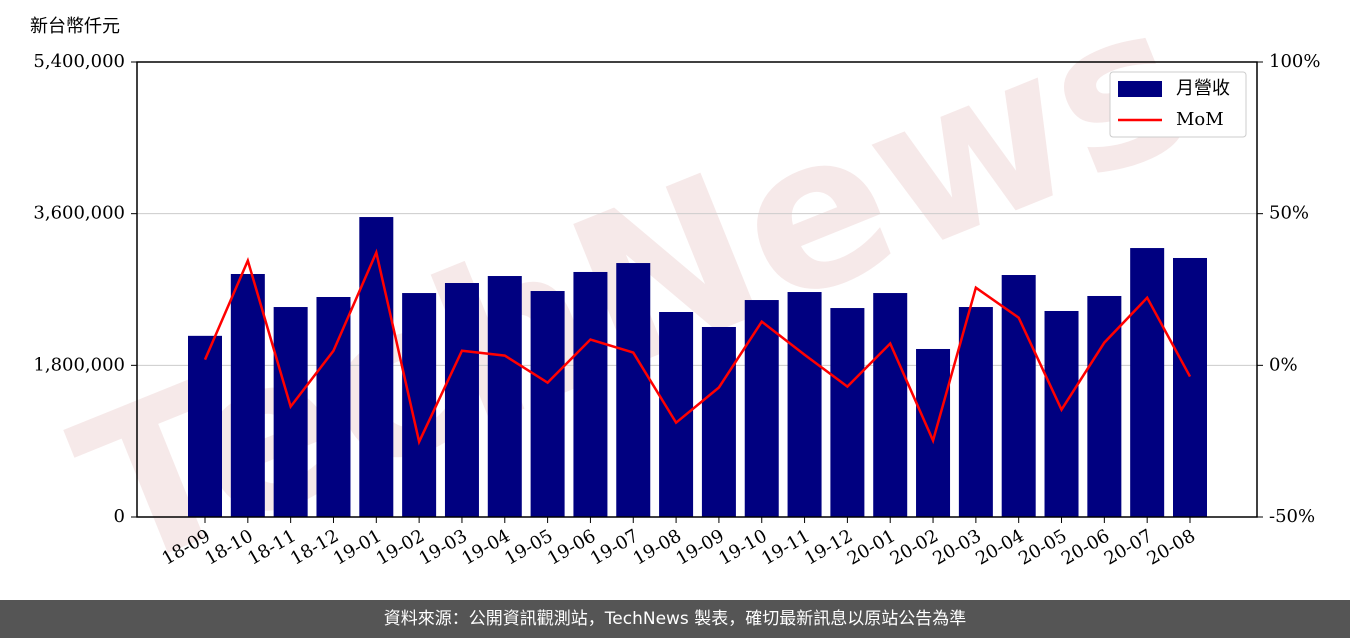  What do you see at coordinates (400, 547) in the screenshot?
I see `x-tick-label: 19-02` at bounding box center [400, 547].